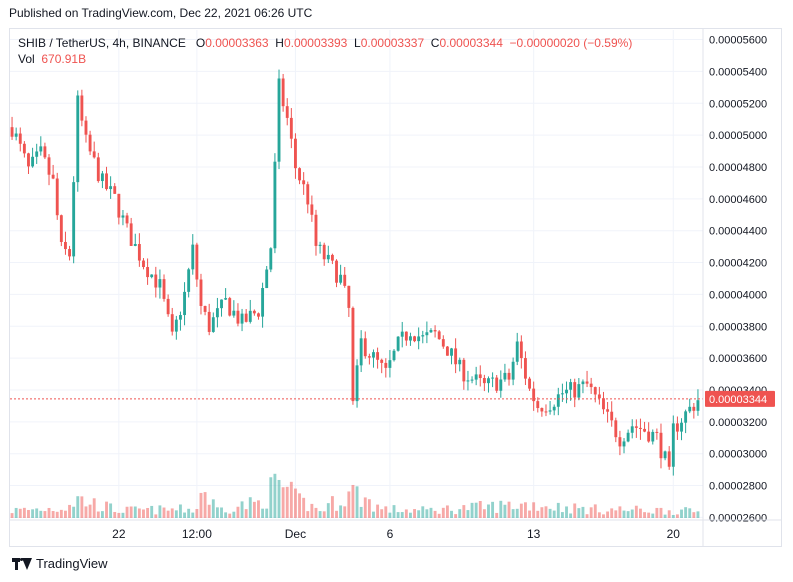 The image size is (793, 582). What do you see at coordinates (60, 563) in the screenshot?
I see `footer-brand: TradingView` at bounding box center [60, 563].